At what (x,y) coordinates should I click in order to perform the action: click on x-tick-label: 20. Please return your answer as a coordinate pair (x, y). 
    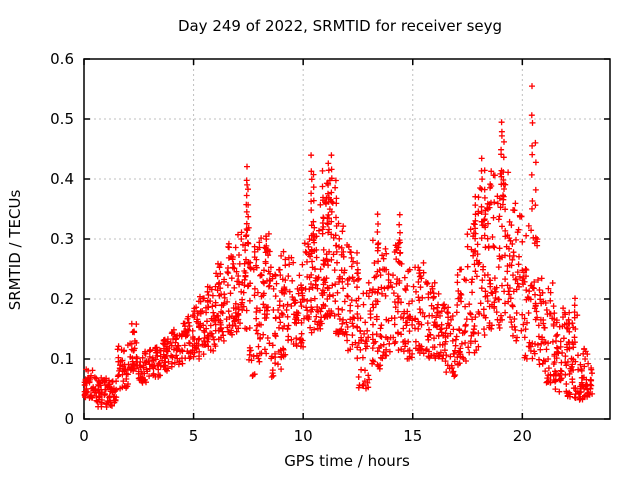
    Looking at the image, I should click on (522, 436).